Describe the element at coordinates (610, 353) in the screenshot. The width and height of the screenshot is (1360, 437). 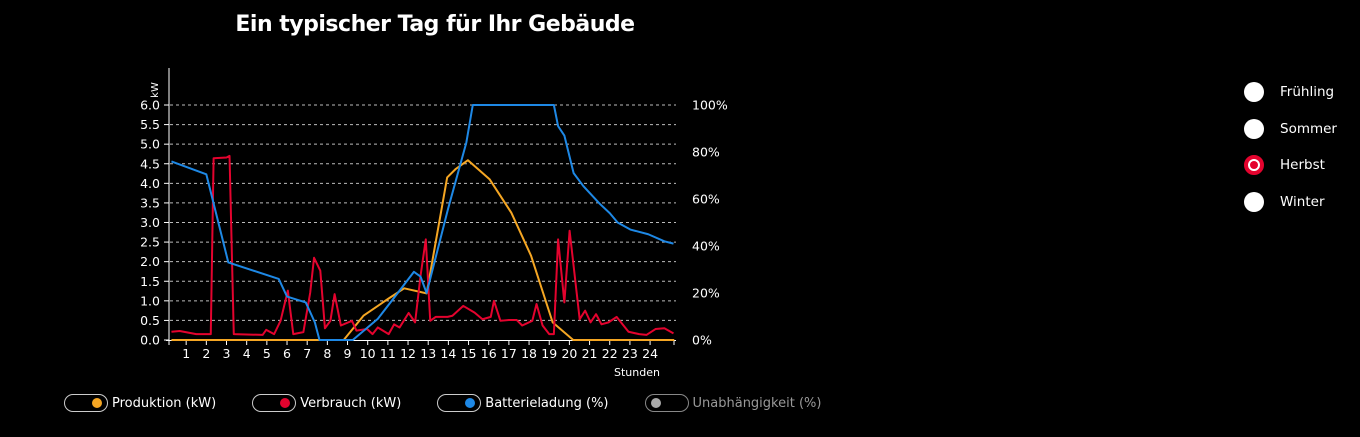
I see `x-tick-label: 22` at that location.